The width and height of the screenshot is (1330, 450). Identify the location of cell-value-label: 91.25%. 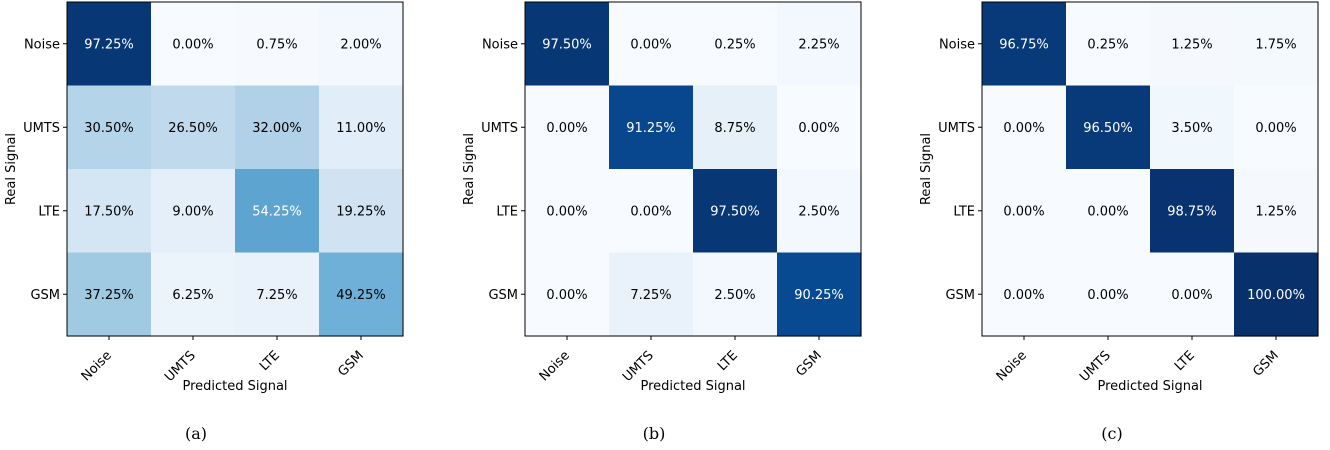
(651, 128).